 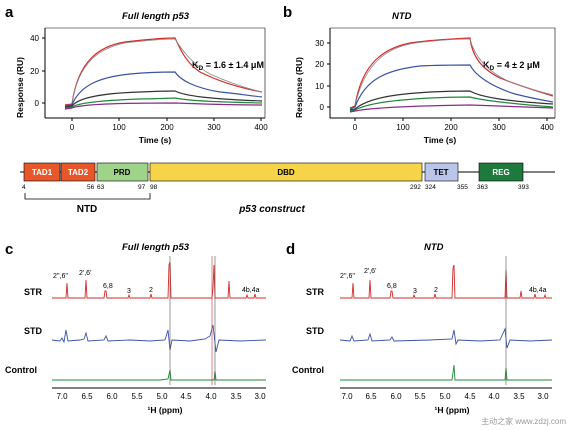 What do you see at coordinates (186, 396) in the screenshot?
I see `panel-c-xtick: 4.5` at bounding box center [186, 396].